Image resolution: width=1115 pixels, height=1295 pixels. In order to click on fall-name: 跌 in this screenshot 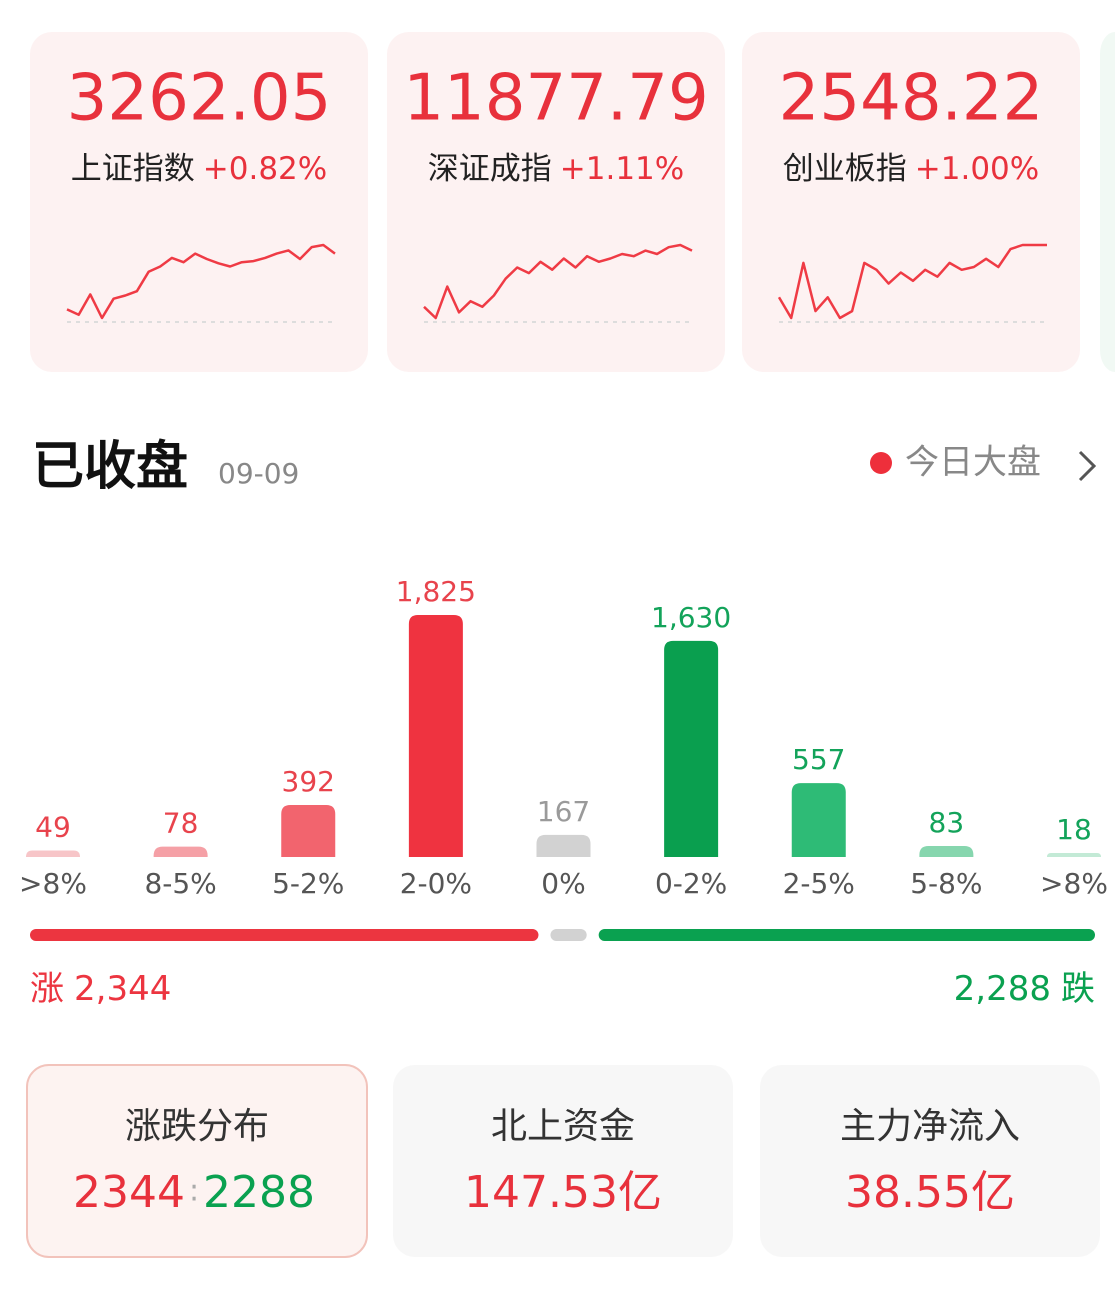, I will do `click(1078, 989)`.